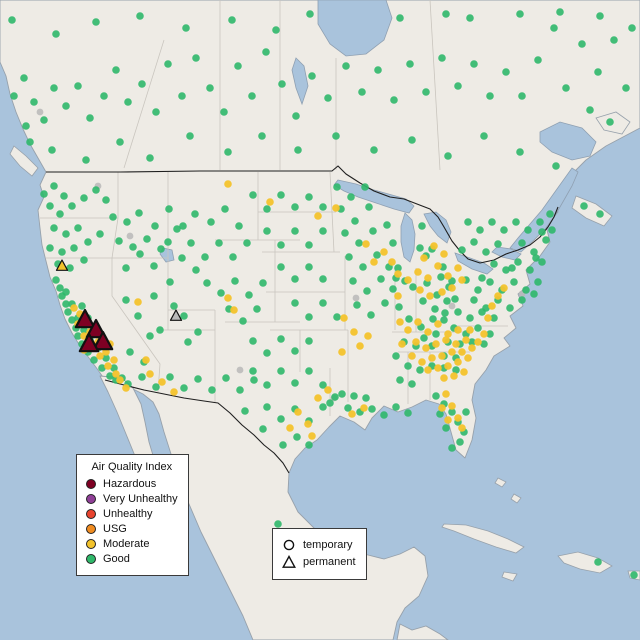 The width and height of the screenshot is (640, 640). I want to click on station-triangle-hazardous, so click(89, 342).